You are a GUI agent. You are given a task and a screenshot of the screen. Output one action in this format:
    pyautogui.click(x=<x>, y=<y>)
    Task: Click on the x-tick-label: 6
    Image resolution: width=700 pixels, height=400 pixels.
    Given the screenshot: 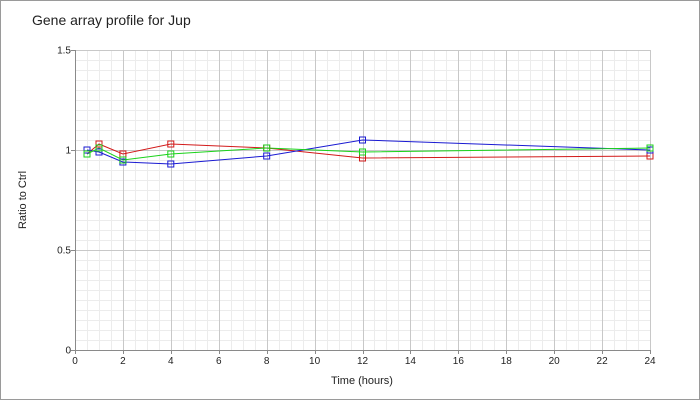 What is the action you would take?
    pyautogui.click(x=219, y=361)
    